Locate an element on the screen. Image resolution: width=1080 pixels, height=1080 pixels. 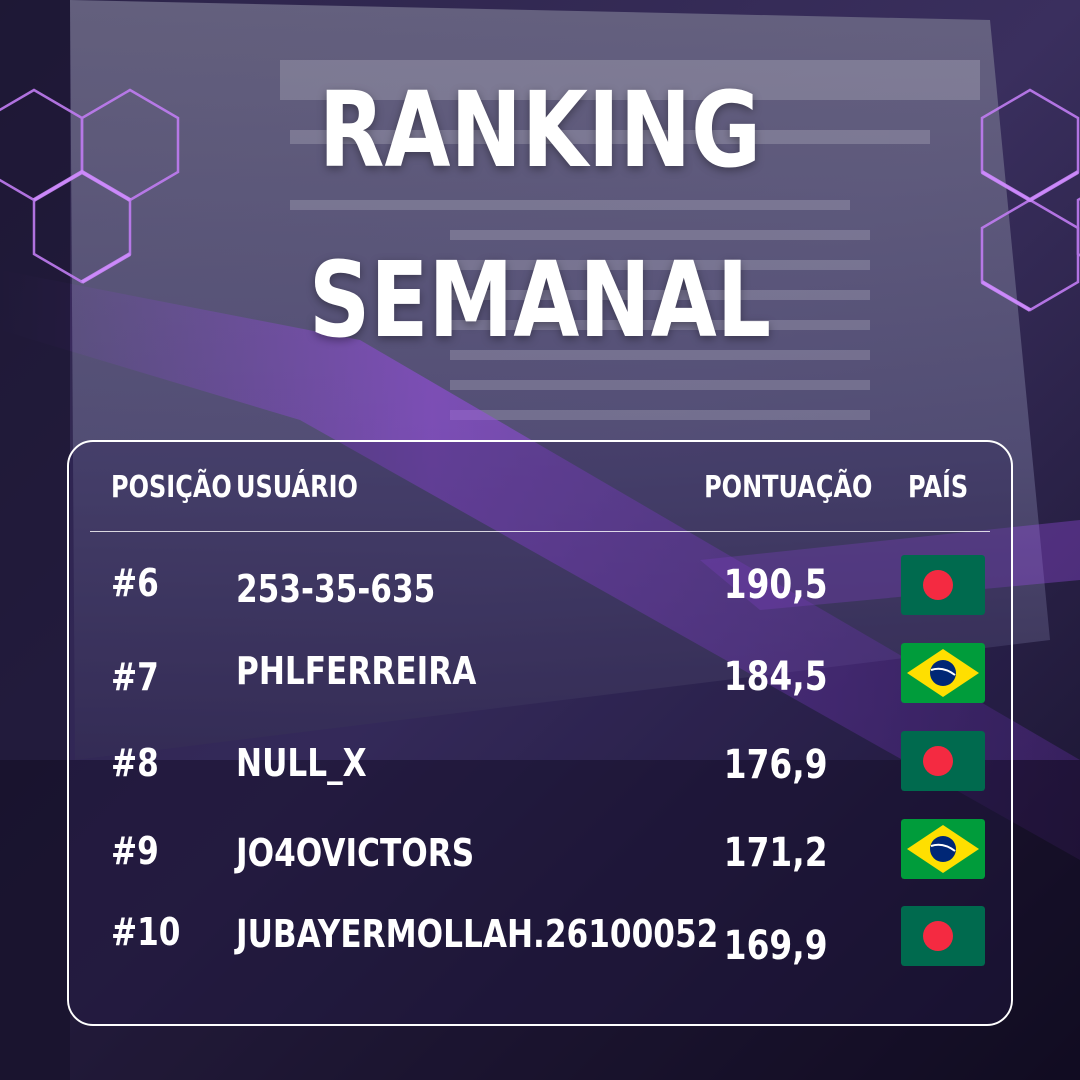
ranking-row: #9 JO4OVICTORS 171,2 is located at coordinates (540, 859).